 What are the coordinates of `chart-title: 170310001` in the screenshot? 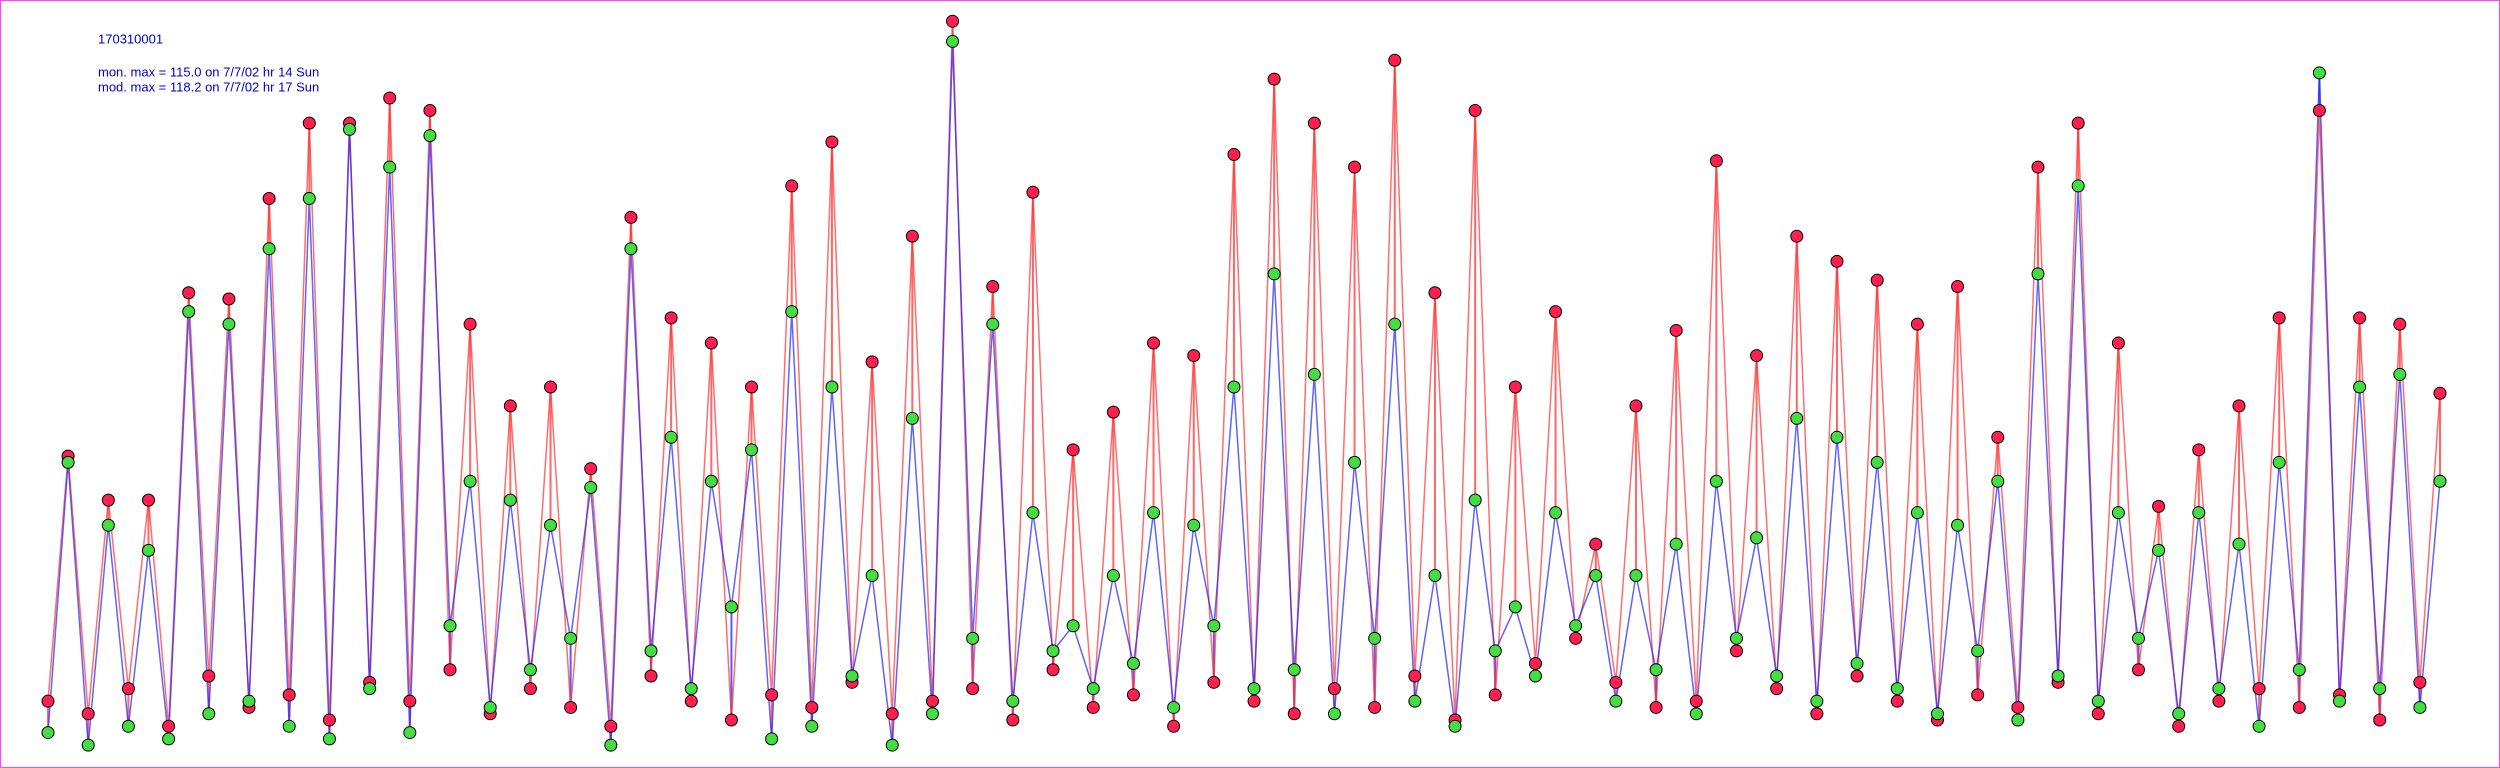 It's located at (130, 38).